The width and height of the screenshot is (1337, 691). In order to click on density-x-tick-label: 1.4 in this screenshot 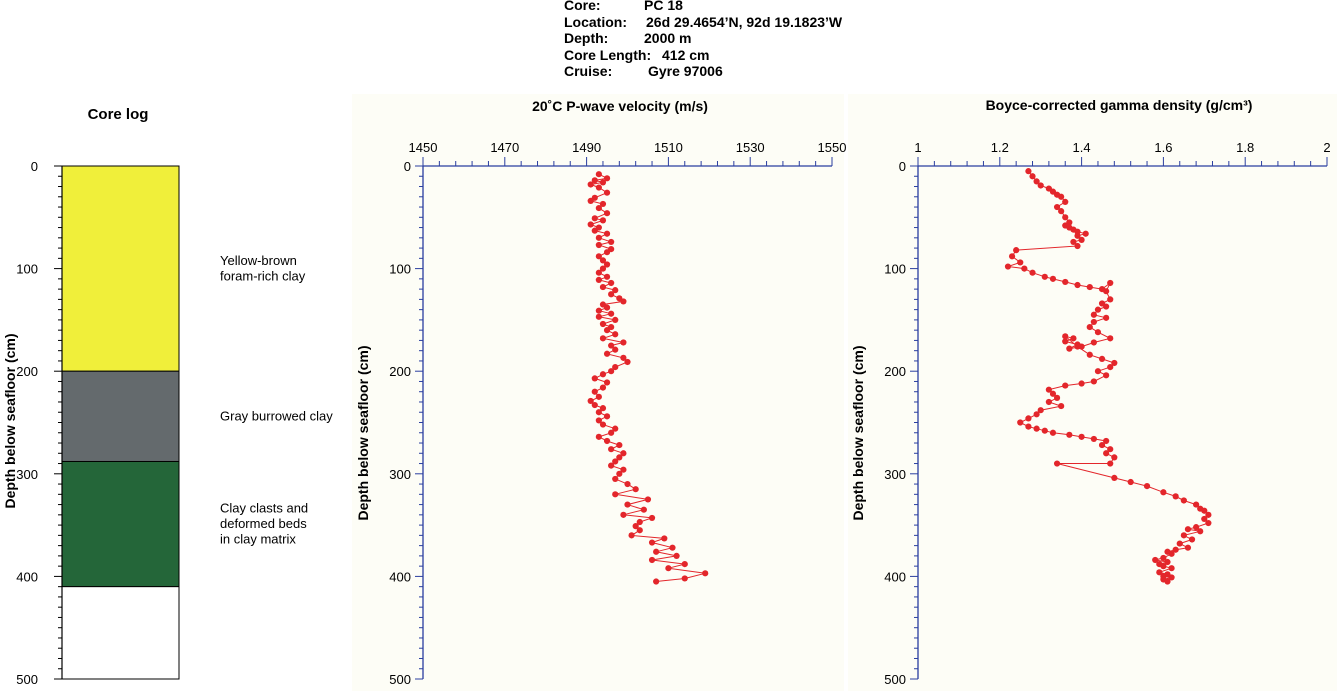, I will do `click(1082, 147)`.